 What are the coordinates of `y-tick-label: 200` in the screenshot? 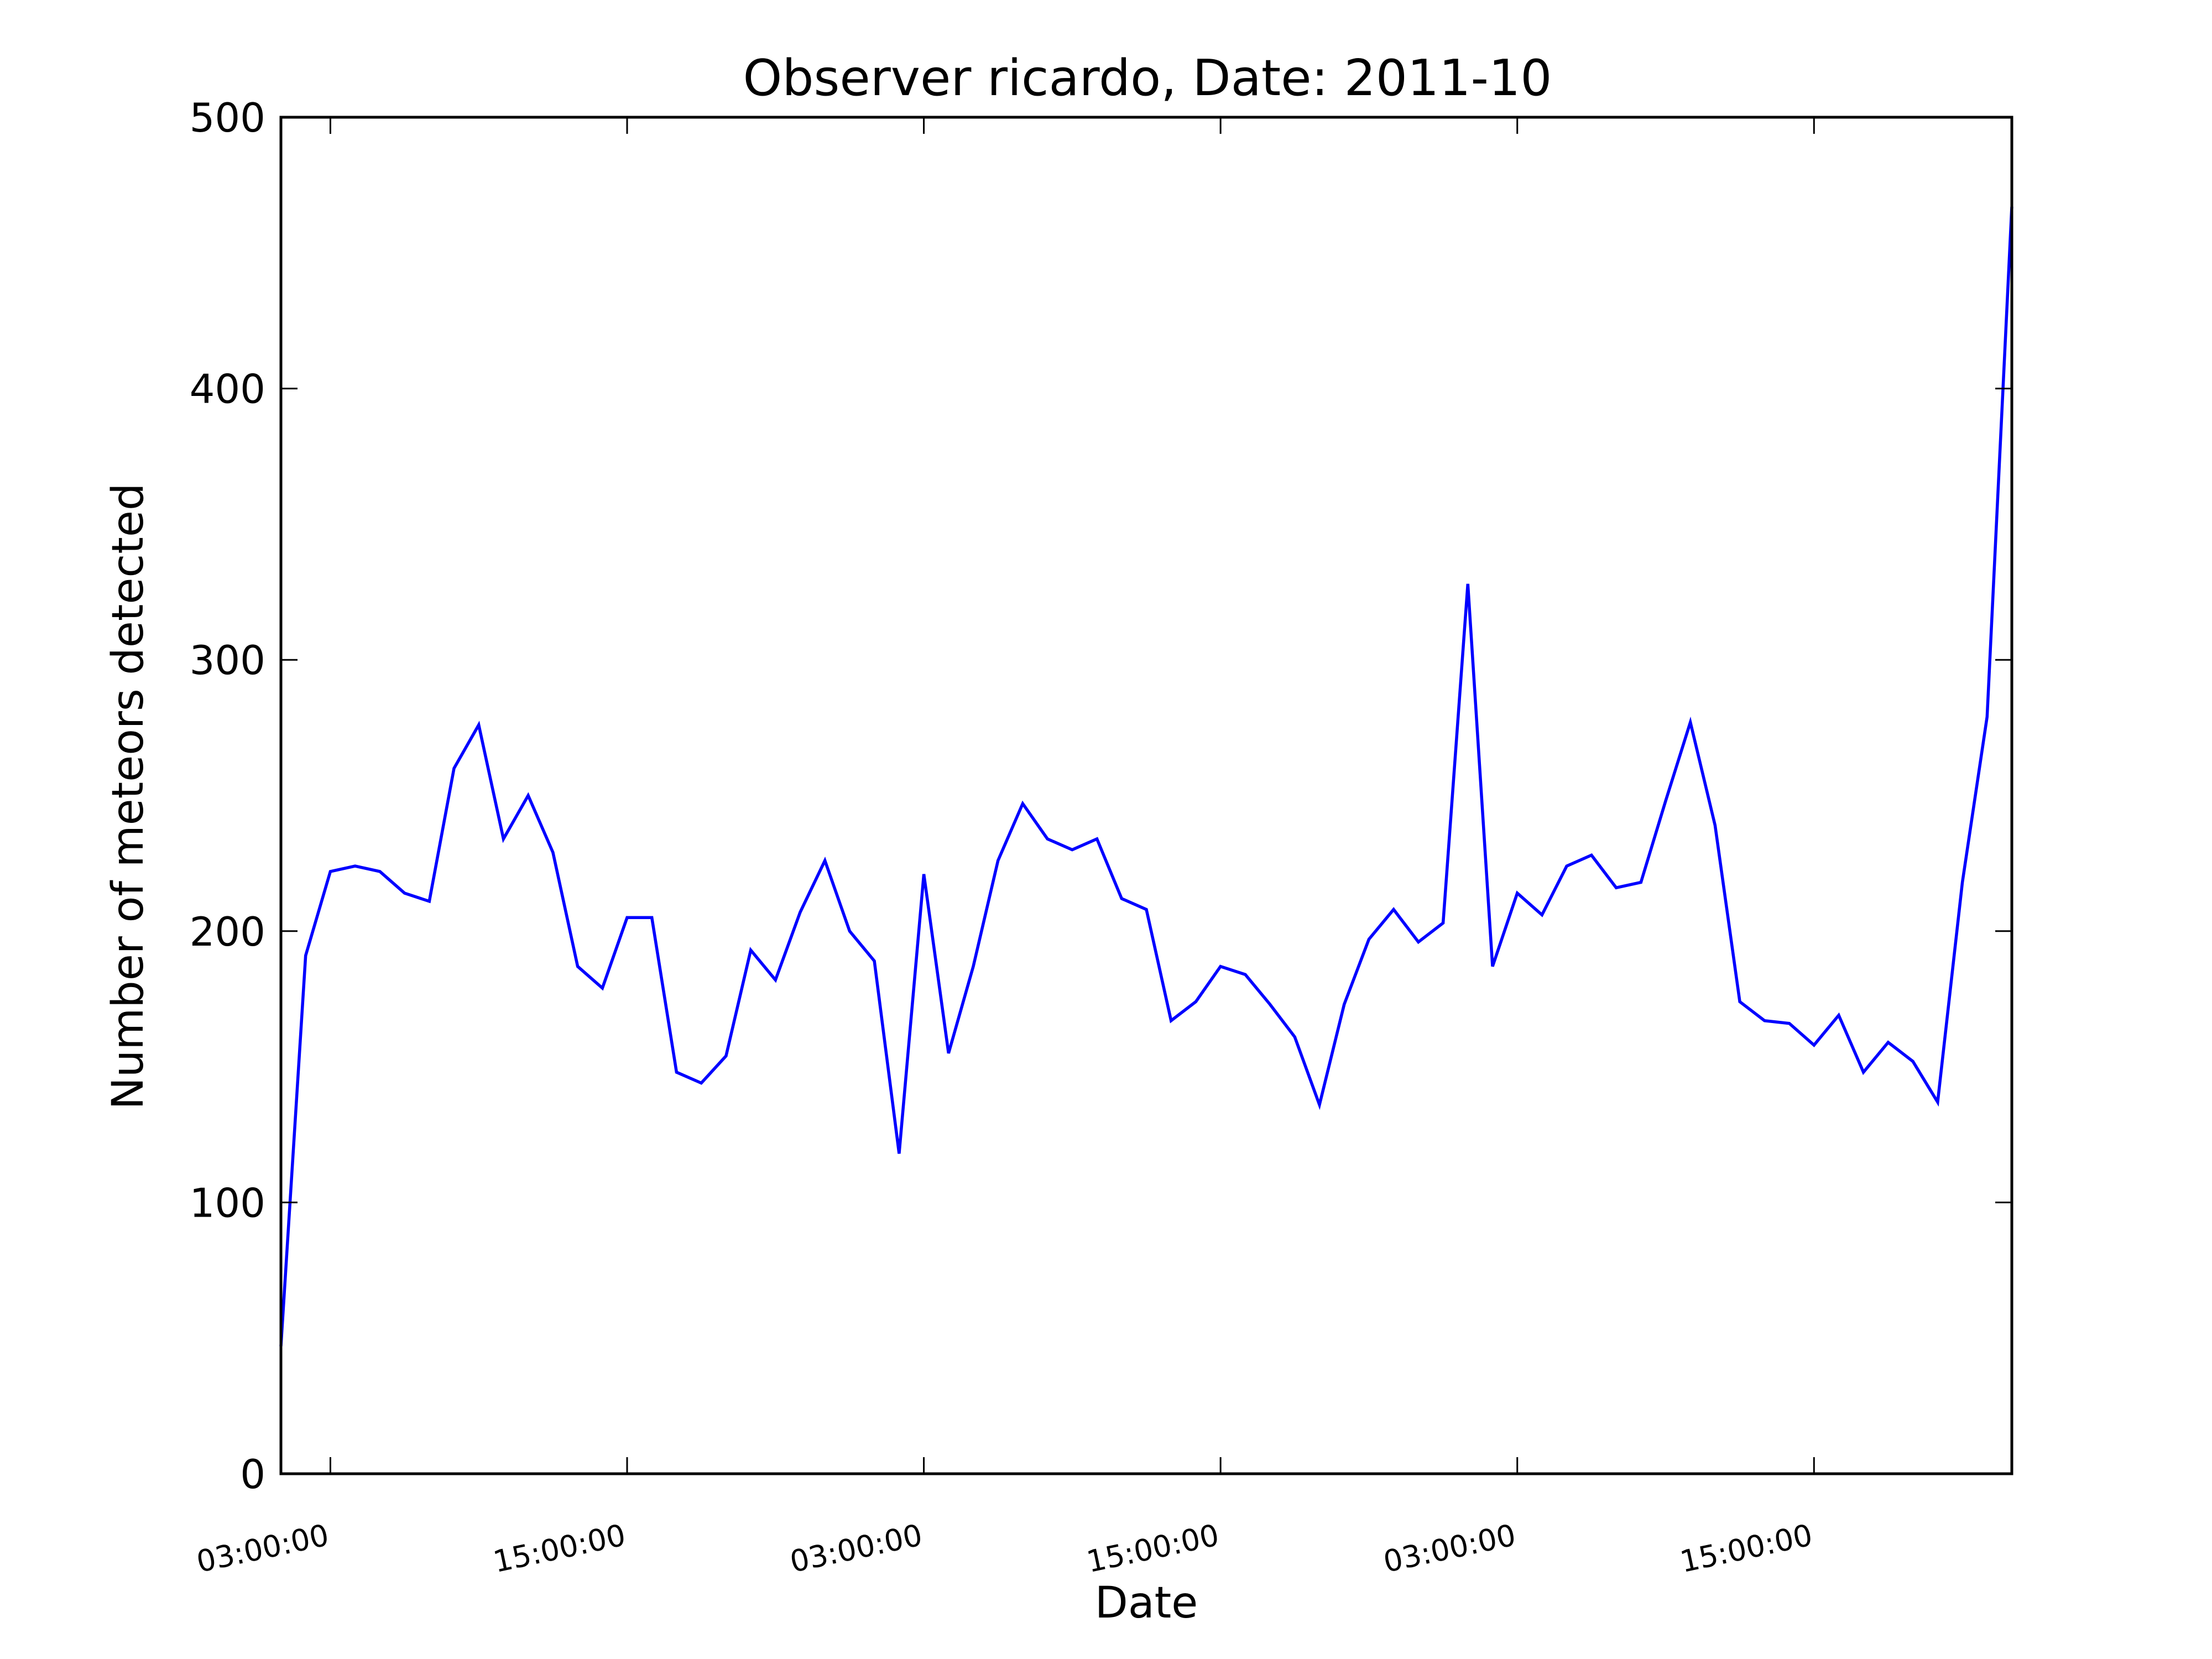 It's located at (228, 932).